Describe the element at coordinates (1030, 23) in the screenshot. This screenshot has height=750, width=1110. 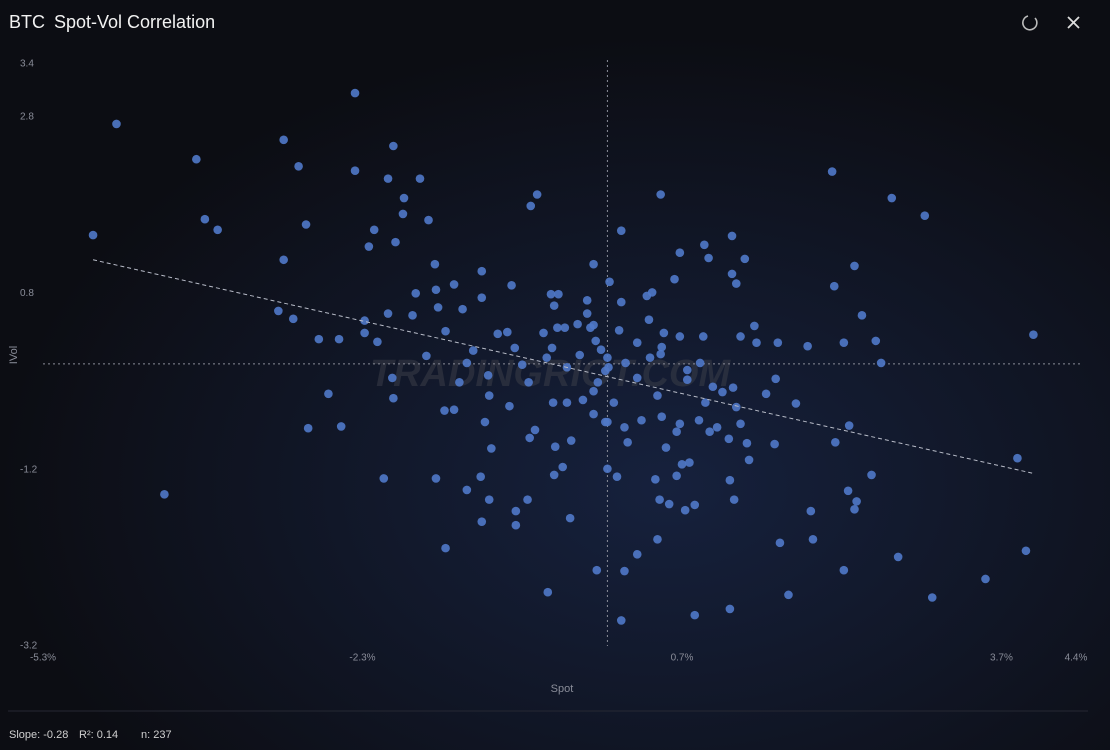
I see `refresh-button` at that location.